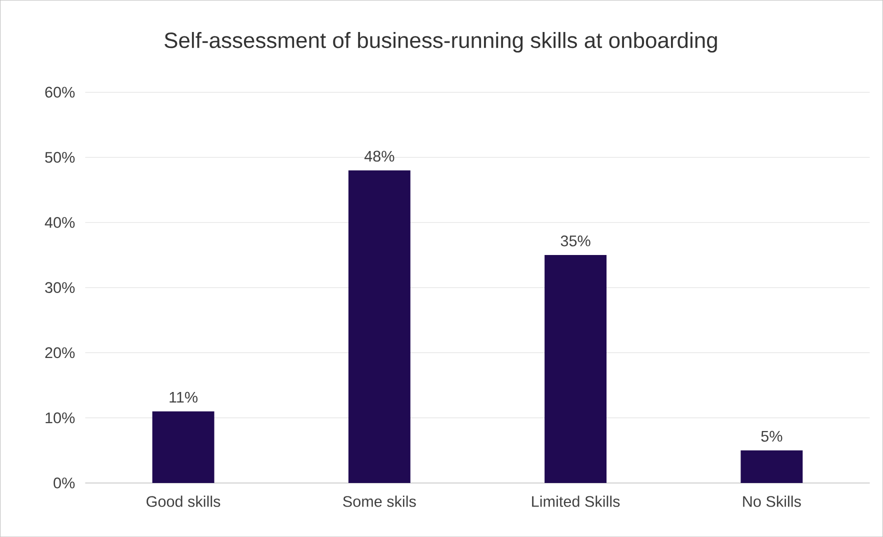 Image resolution: width=883 pixels, height=537 pixels. I want to click on data-label: 11%, so click(184, 397).